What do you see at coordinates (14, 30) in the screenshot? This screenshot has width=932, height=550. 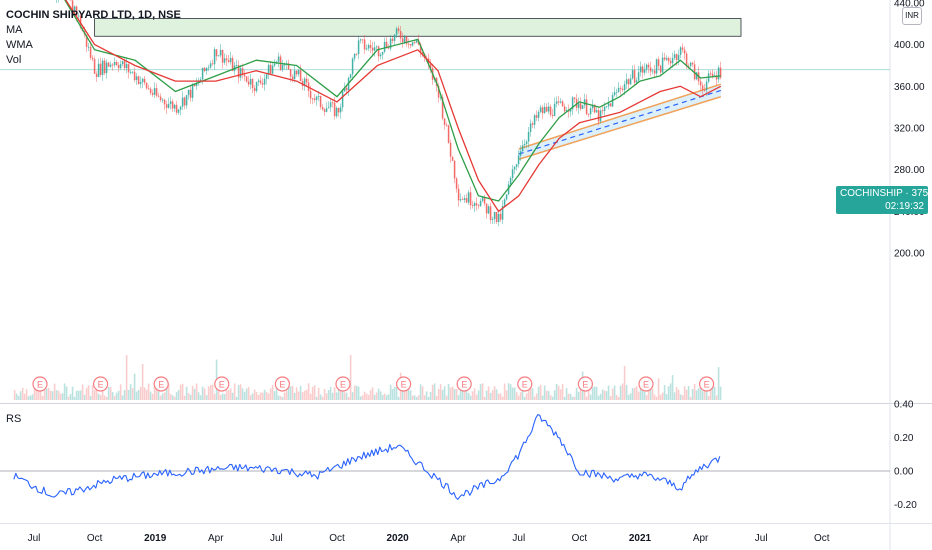 I see `indicator-ma: MA` at bounding box center [14, 30].